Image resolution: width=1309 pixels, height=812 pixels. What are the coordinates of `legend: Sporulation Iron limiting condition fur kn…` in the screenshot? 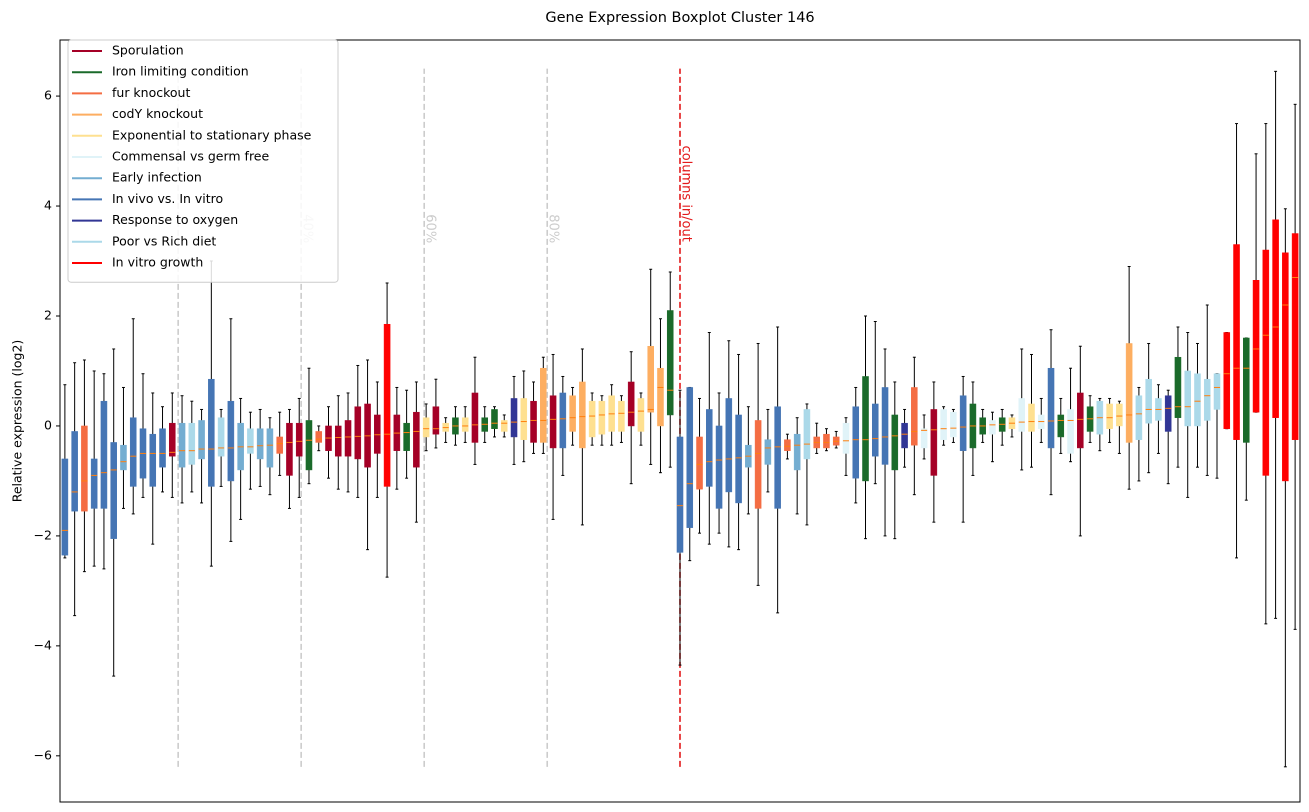 It's located at (203, 161).